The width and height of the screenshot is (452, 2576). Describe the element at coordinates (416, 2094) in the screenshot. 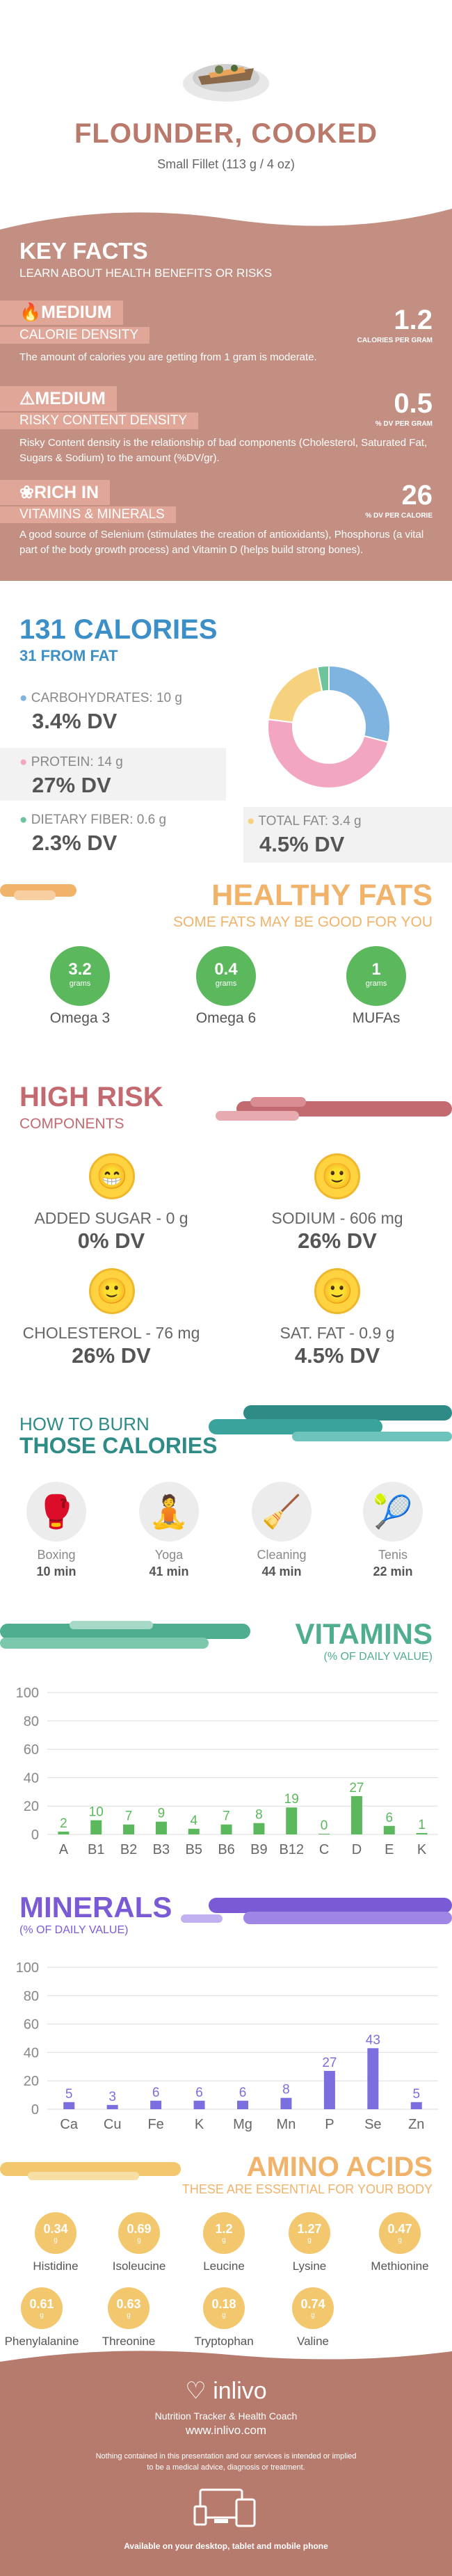

I see `mineral-value-label: 5` at that location.